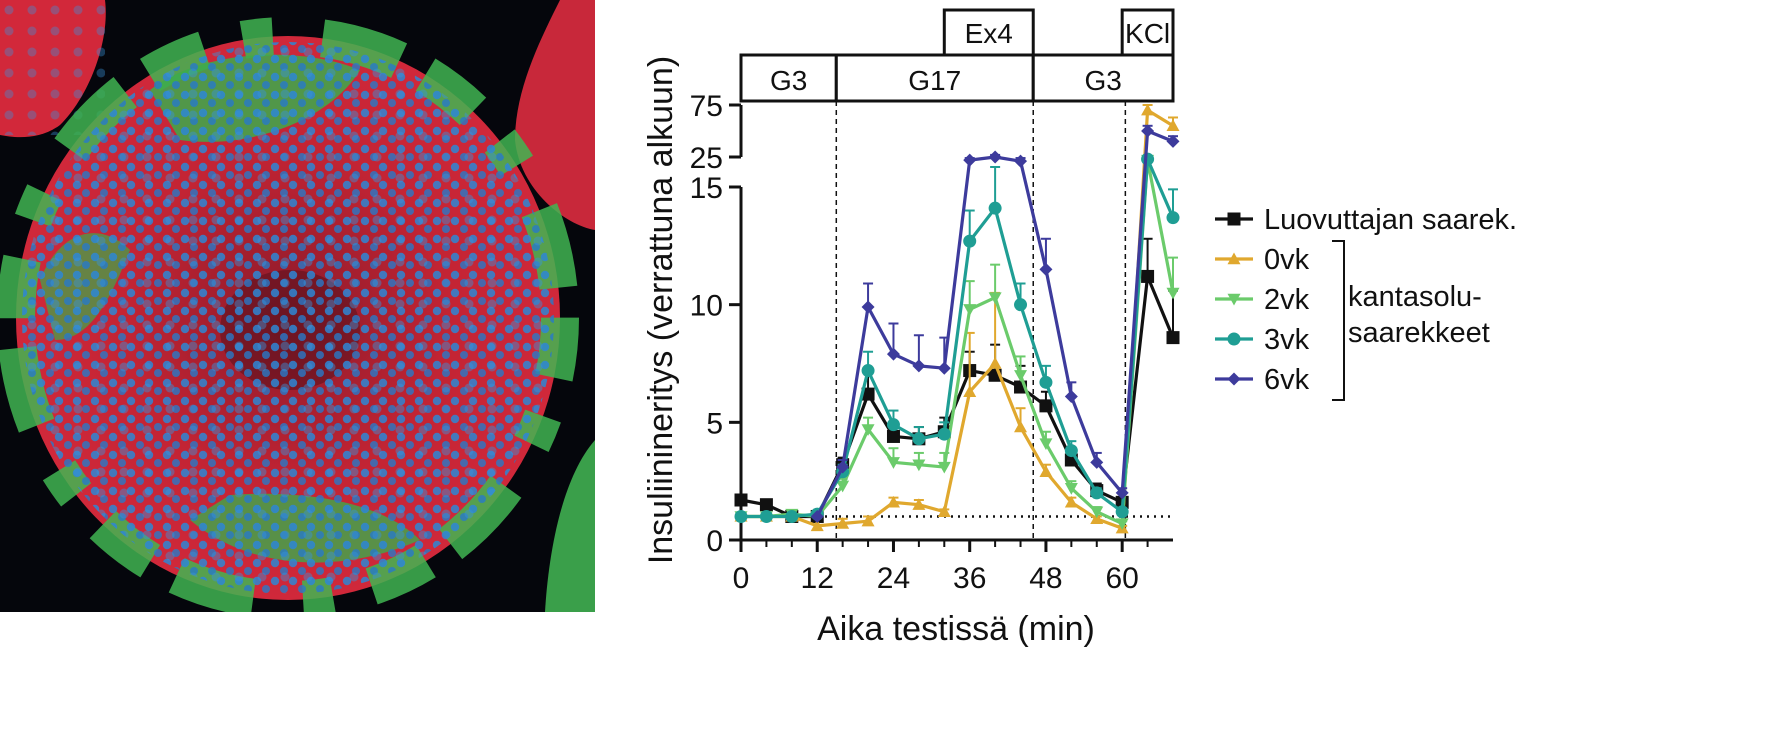 This screenshot has height=745, width=1772. What do you see at coordinates (741, 578) in the screenshot?
I see `x-tick-label: 0` at bounding box center [741, 578].